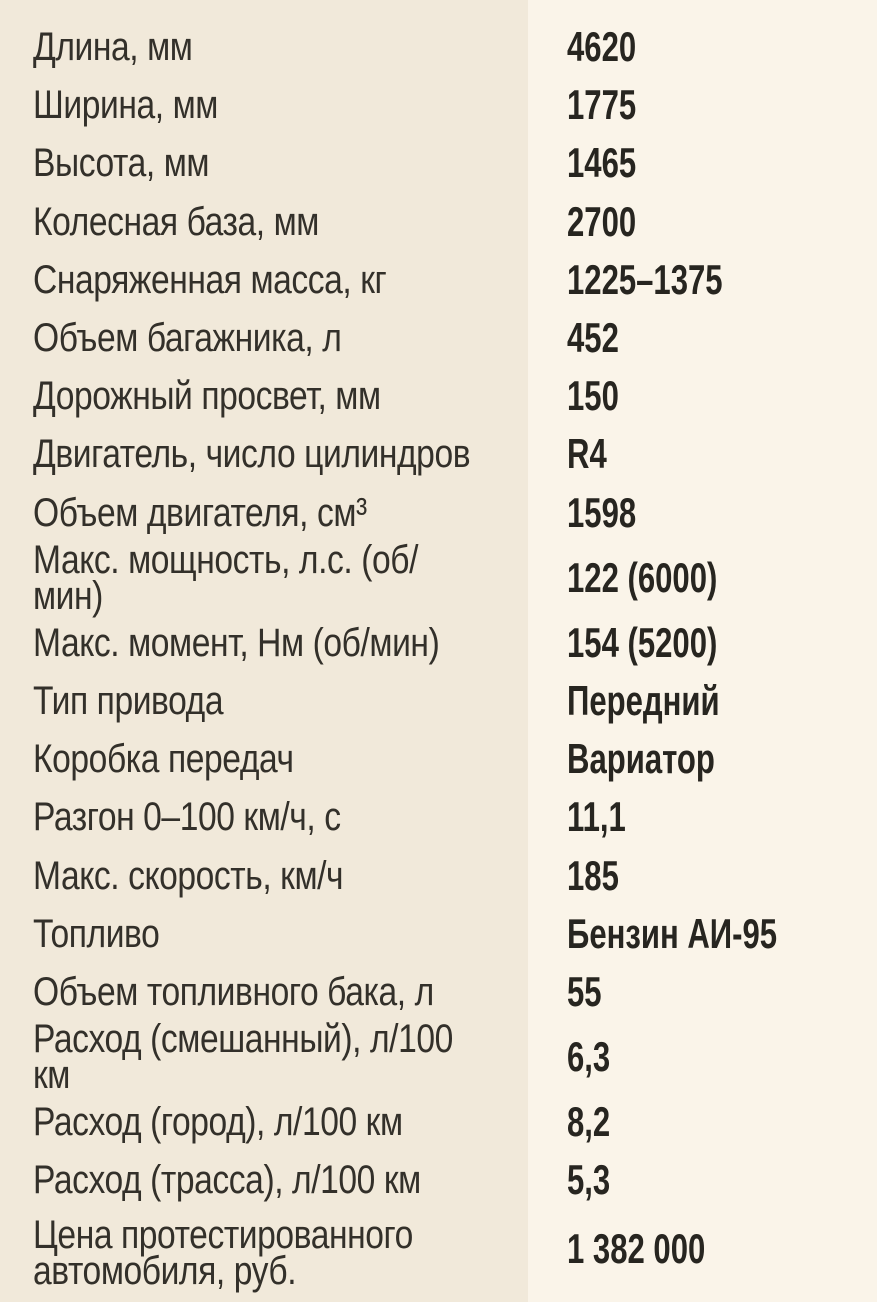  I want to click on spec-value-cell: 2700, so click(722, 221).